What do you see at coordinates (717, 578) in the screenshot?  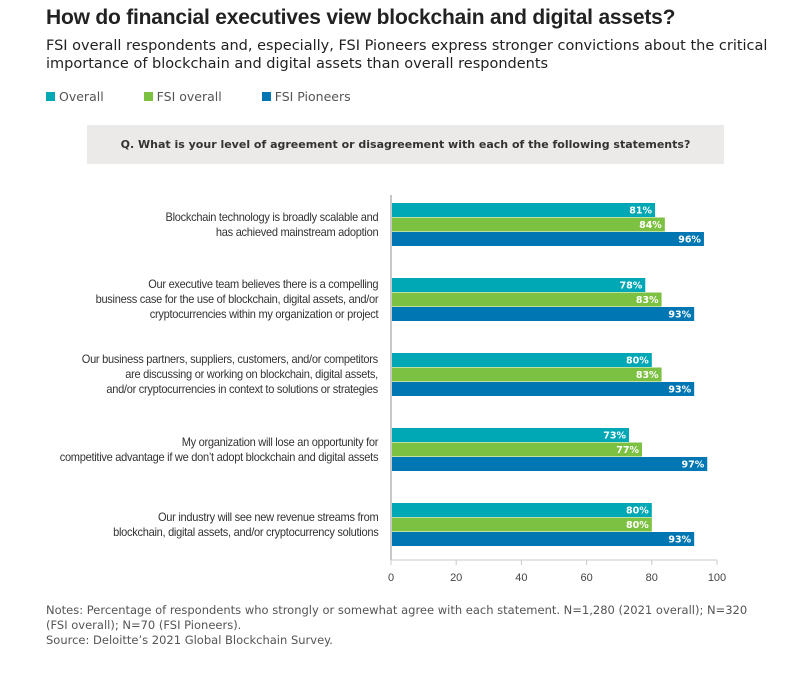 I see `x-tick-label: 100` at bounding box center [717, 578].